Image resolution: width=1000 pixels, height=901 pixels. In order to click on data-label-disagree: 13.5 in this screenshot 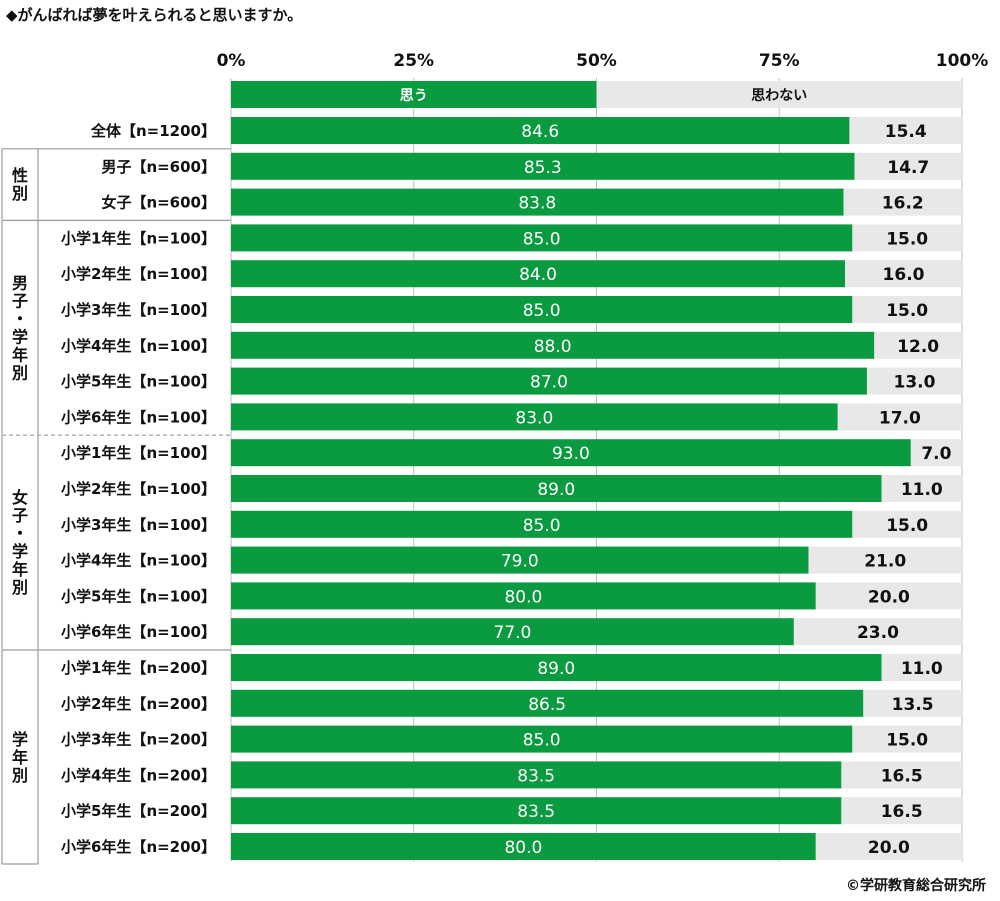, I will do `click(913, 705)`.